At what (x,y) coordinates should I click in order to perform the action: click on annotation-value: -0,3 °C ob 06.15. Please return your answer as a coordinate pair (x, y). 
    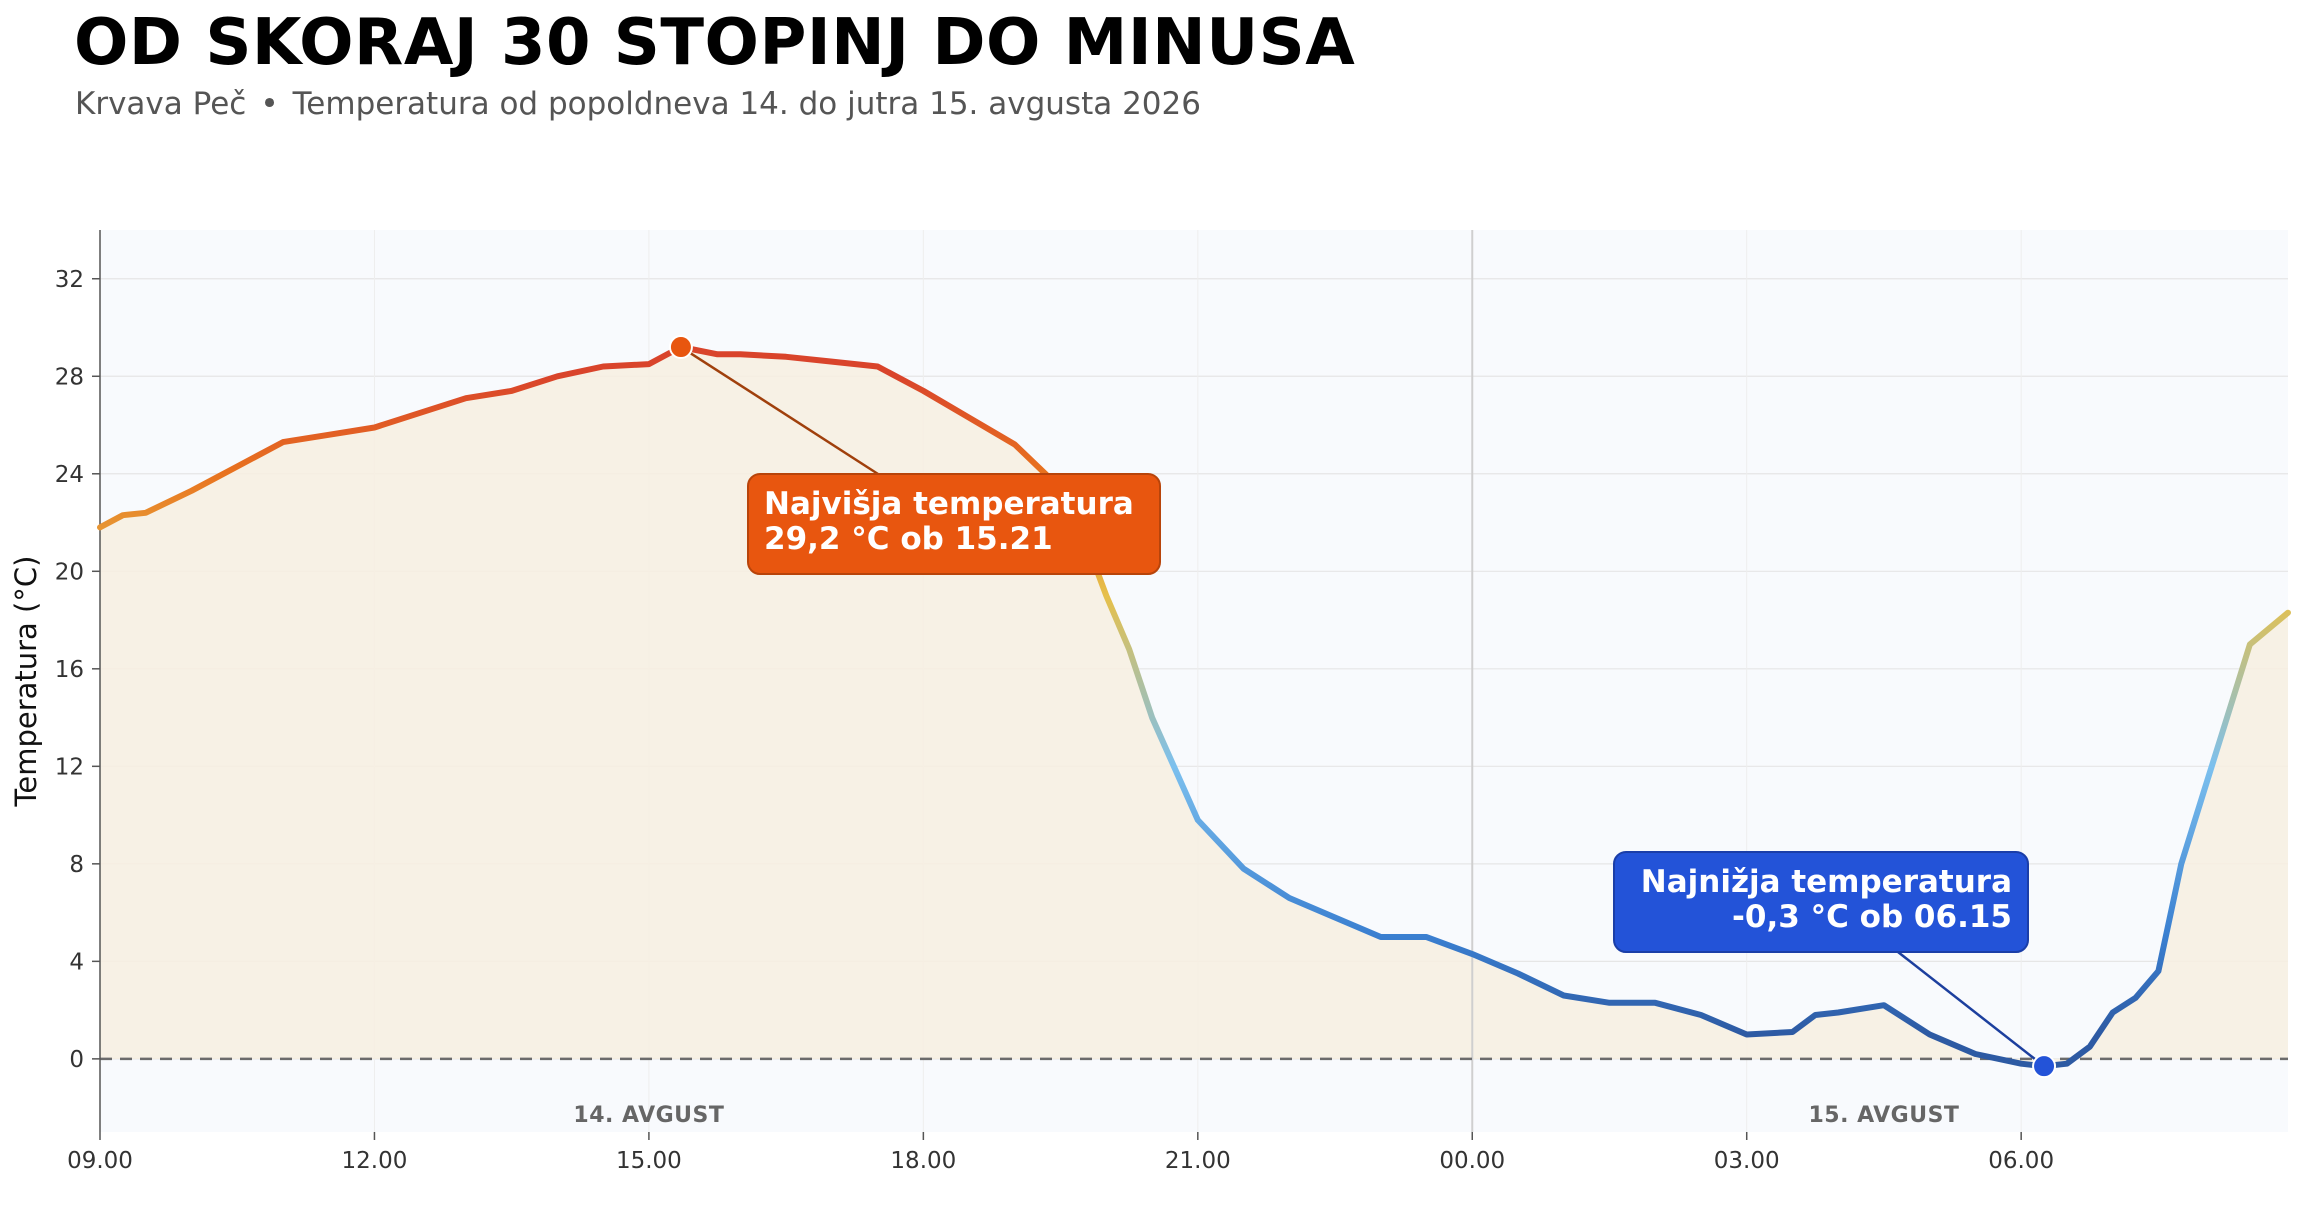
    Looking at the image, I should click on (1872, 917).